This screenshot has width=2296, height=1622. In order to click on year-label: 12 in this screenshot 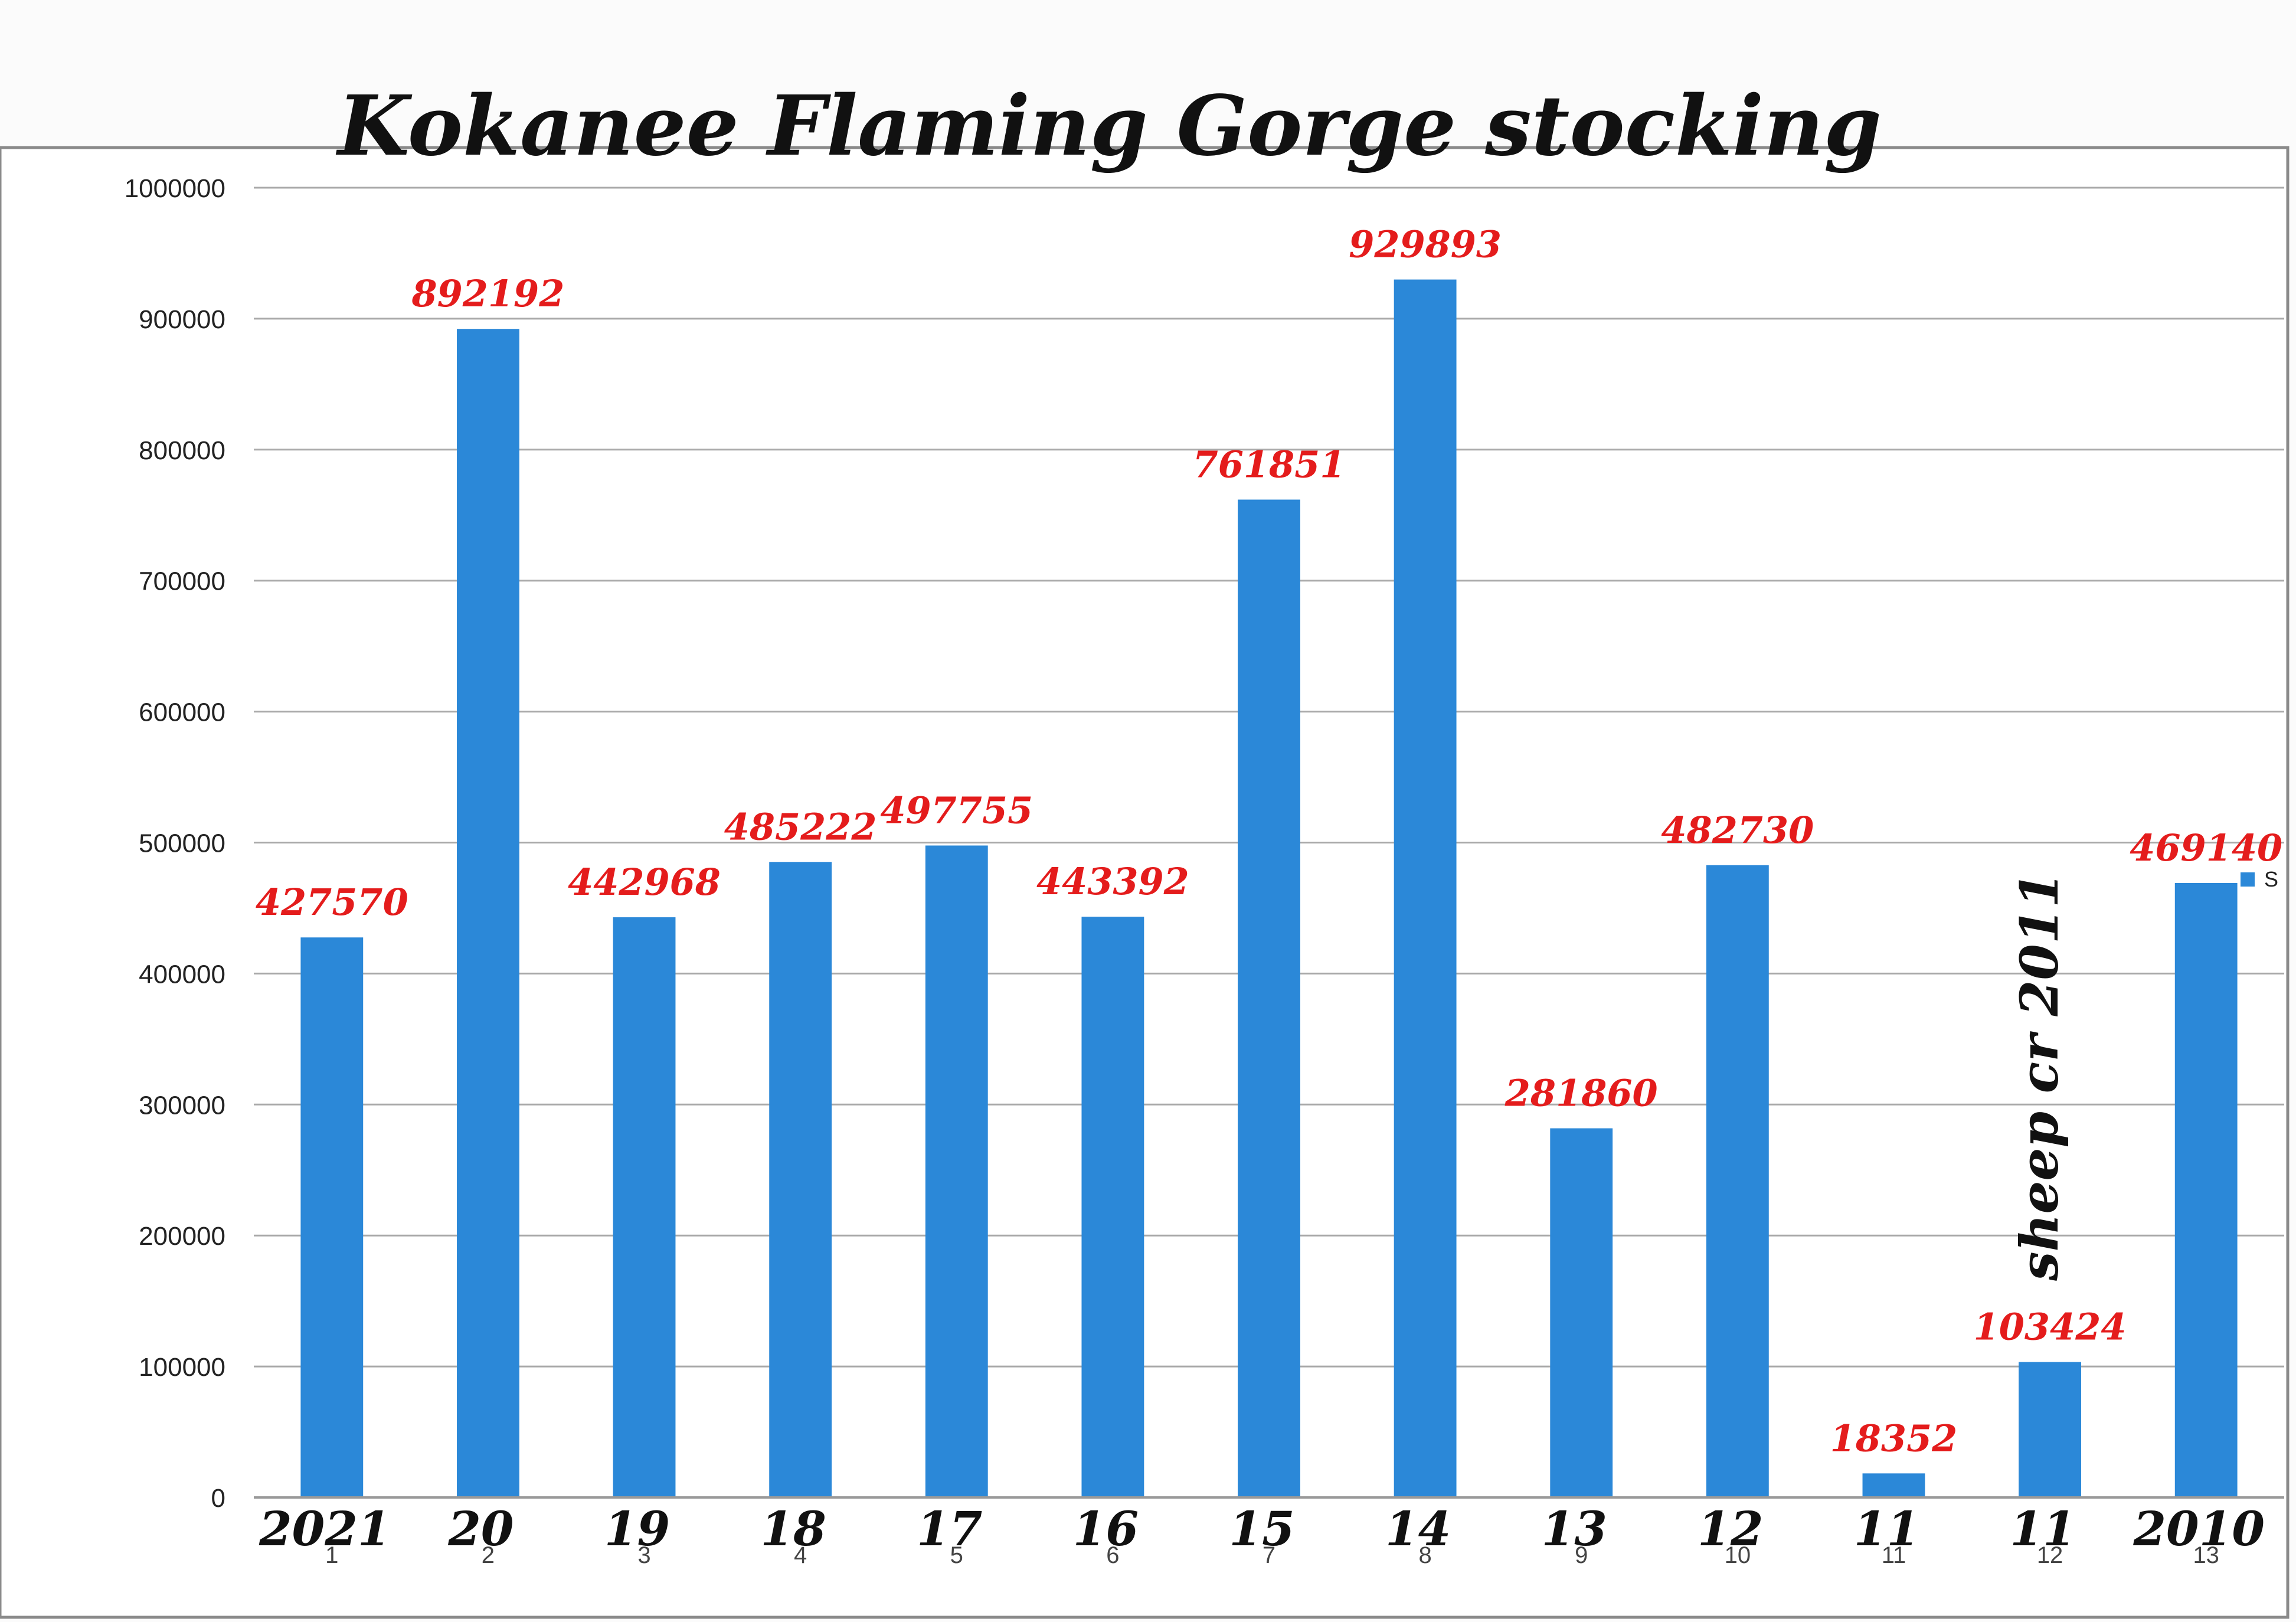, I will do `click(1730, 1528)`.